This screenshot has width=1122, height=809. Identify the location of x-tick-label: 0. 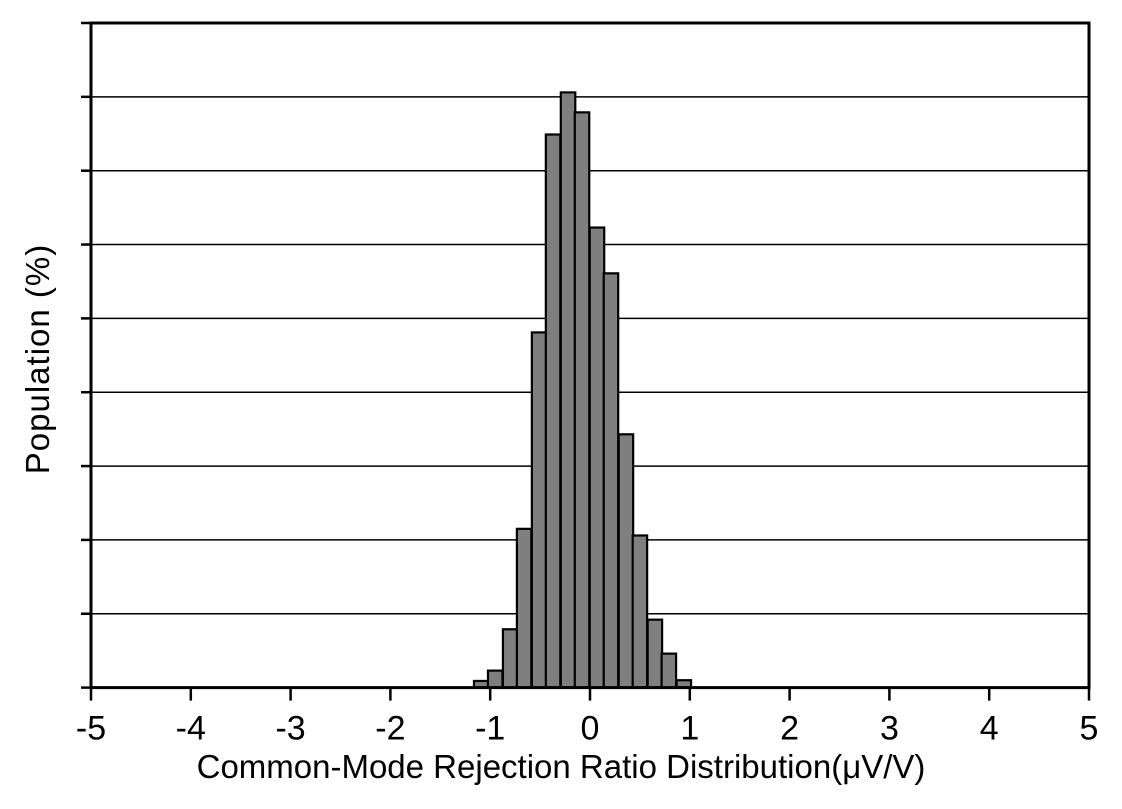
(590, 729).